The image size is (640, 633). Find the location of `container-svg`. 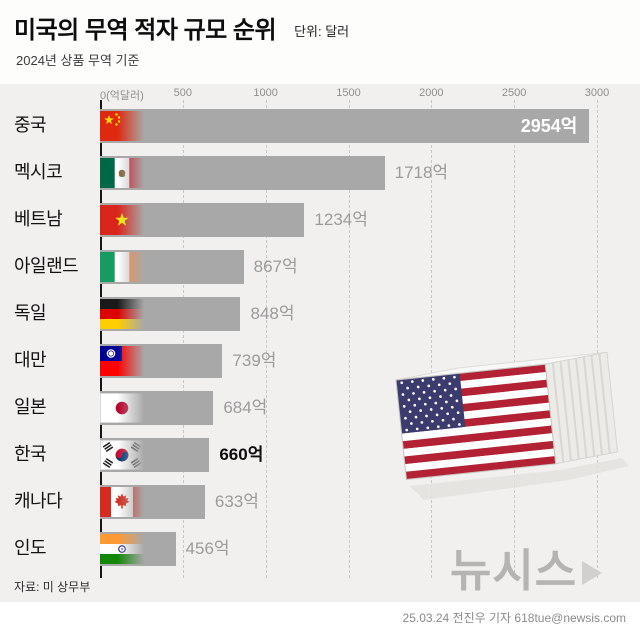

container-svg is located at coordinates (512, 425).